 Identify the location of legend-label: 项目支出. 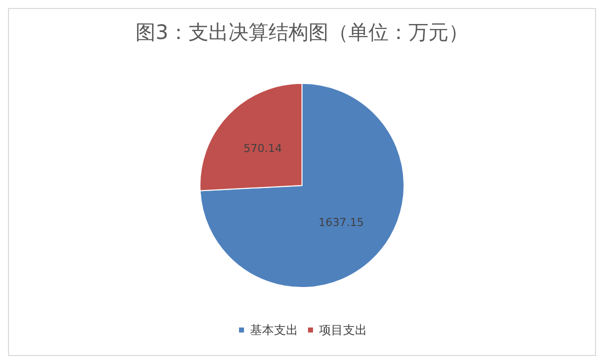
(343, 330).